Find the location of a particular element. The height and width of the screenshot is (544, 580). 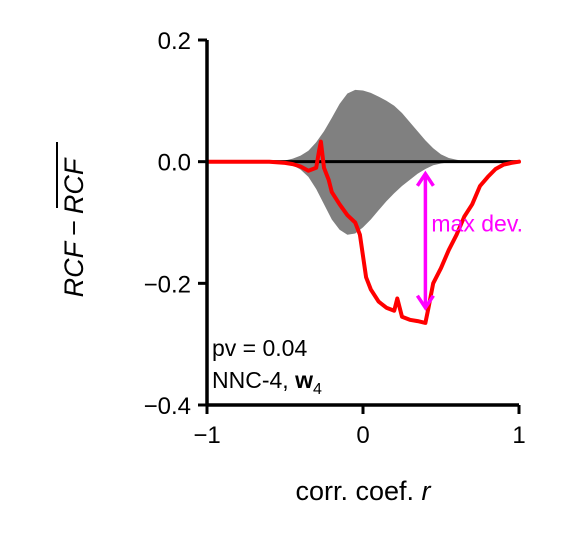

y-axis-title-right: RCF is located at coordinates (74, 185).